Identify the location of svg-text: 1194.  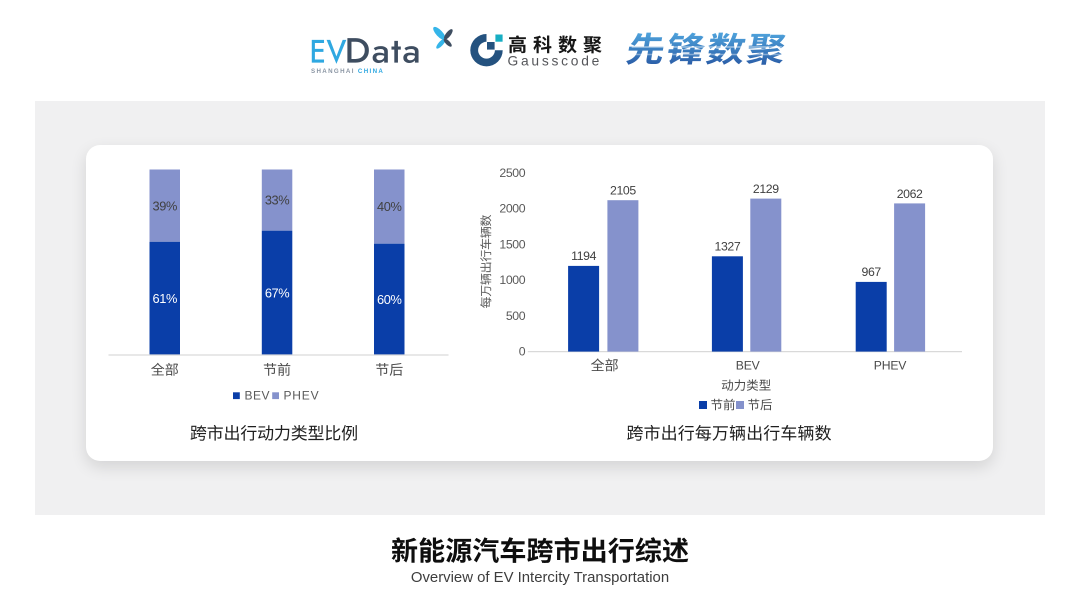
(583, 256).